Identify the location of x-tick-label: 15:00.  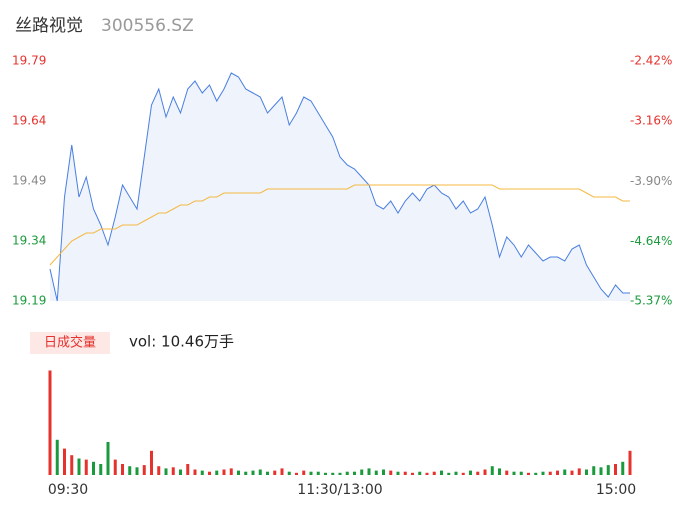
(616, 490).